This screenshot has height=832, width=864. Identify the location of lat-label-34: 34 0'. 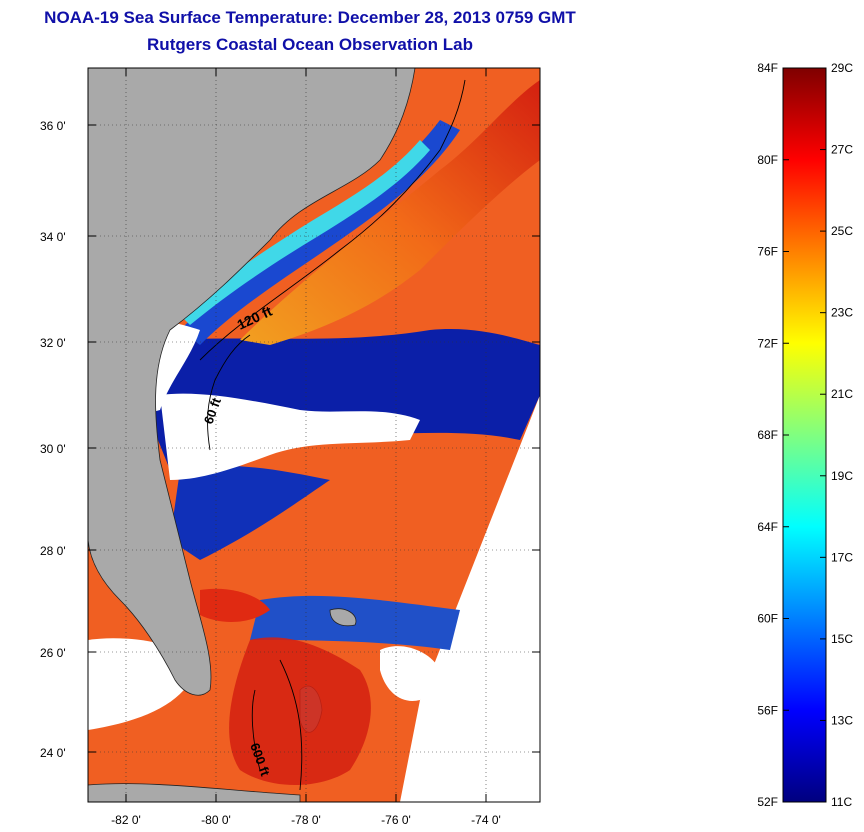
(53, 237).